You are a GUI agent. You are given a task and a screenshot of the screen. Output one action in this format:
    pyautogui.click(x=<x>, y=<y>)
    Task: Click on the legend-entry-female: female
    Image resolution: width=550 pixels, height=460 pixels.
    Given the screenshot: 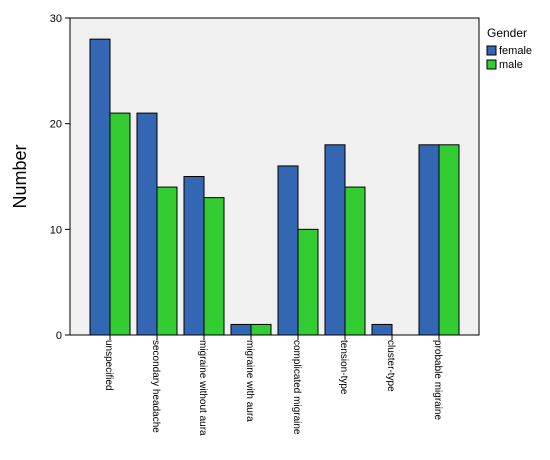 What is the action you would take?
    pyautogui.click(x=515, y=51)
    